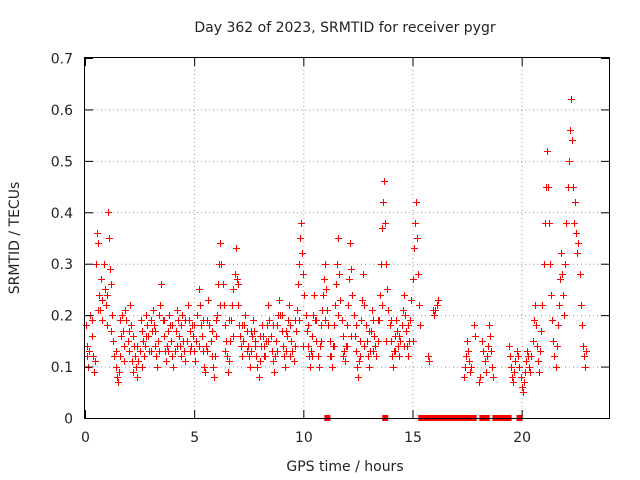 The width and height of the screenshot is (640, 480). Describe the element at coordinates (304, 438) in the screenshot. I see `x-tick-label: 10` at that location.